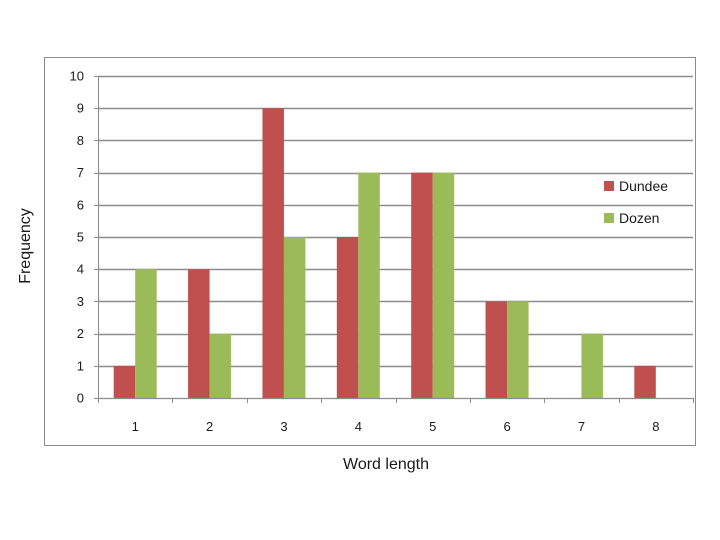 This screenshot has height=540, width=720. I want to click on x-tick-label: 8, so click(655, 426).